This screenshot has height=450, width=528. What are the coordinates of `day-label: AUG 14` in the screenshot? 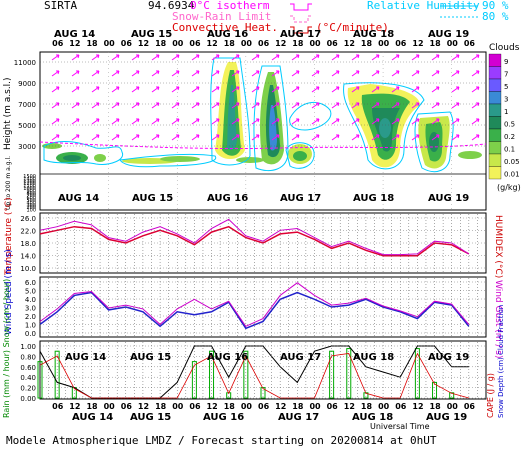 It's located at (85, 357).